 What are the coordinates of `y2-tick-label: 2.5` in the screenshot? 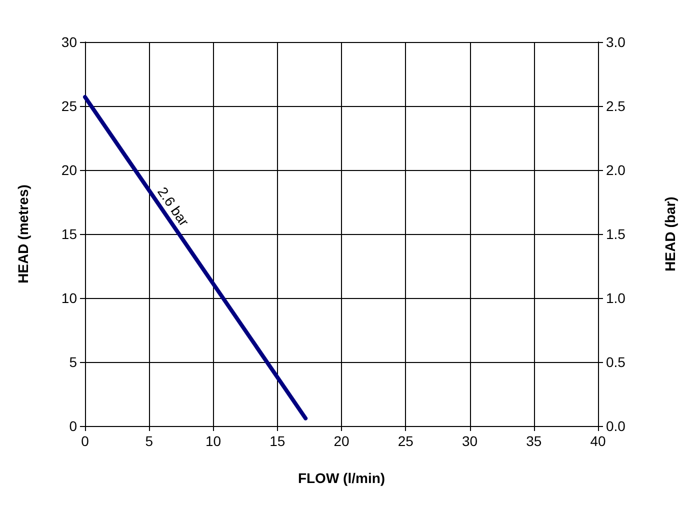 It's located at (616, 106).